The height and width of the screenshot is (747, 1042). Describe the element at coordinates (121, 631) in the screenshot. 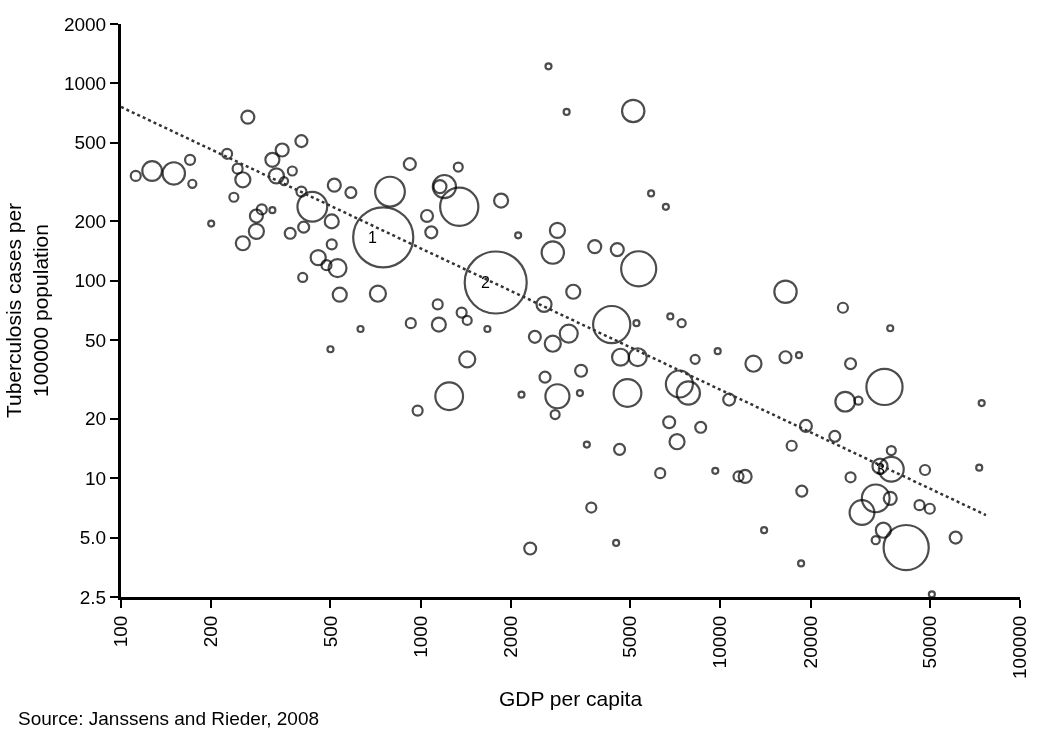

I see `x-tick-label: 100` at that location.